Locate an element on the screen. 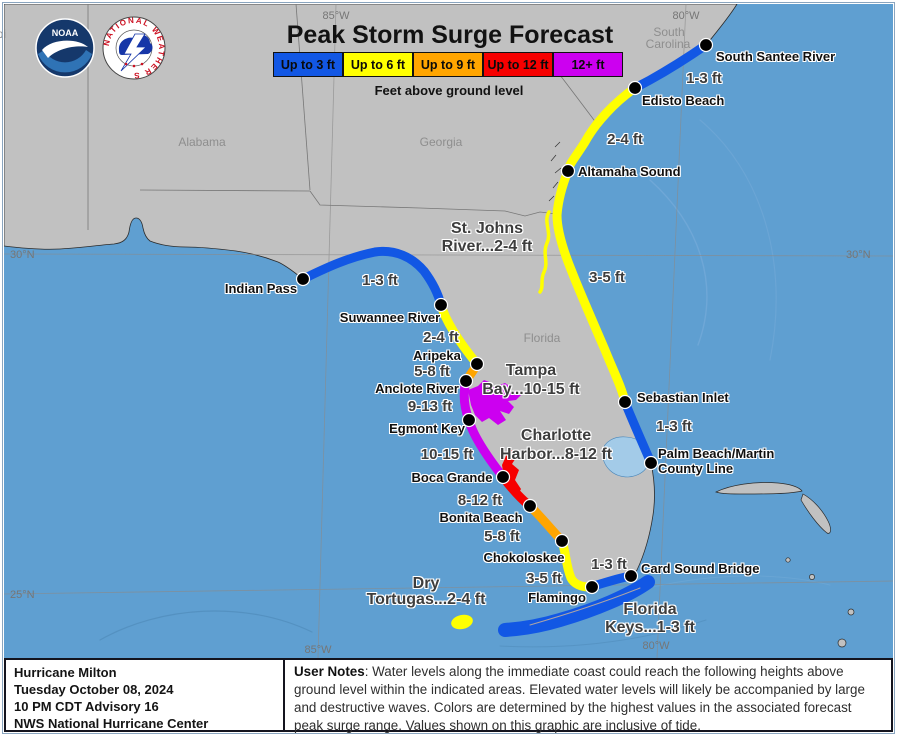 The height and width of the screenshot is (736, 897). label-altamaha-sound: Altamaha Sound is located at coordinates (629, 171).